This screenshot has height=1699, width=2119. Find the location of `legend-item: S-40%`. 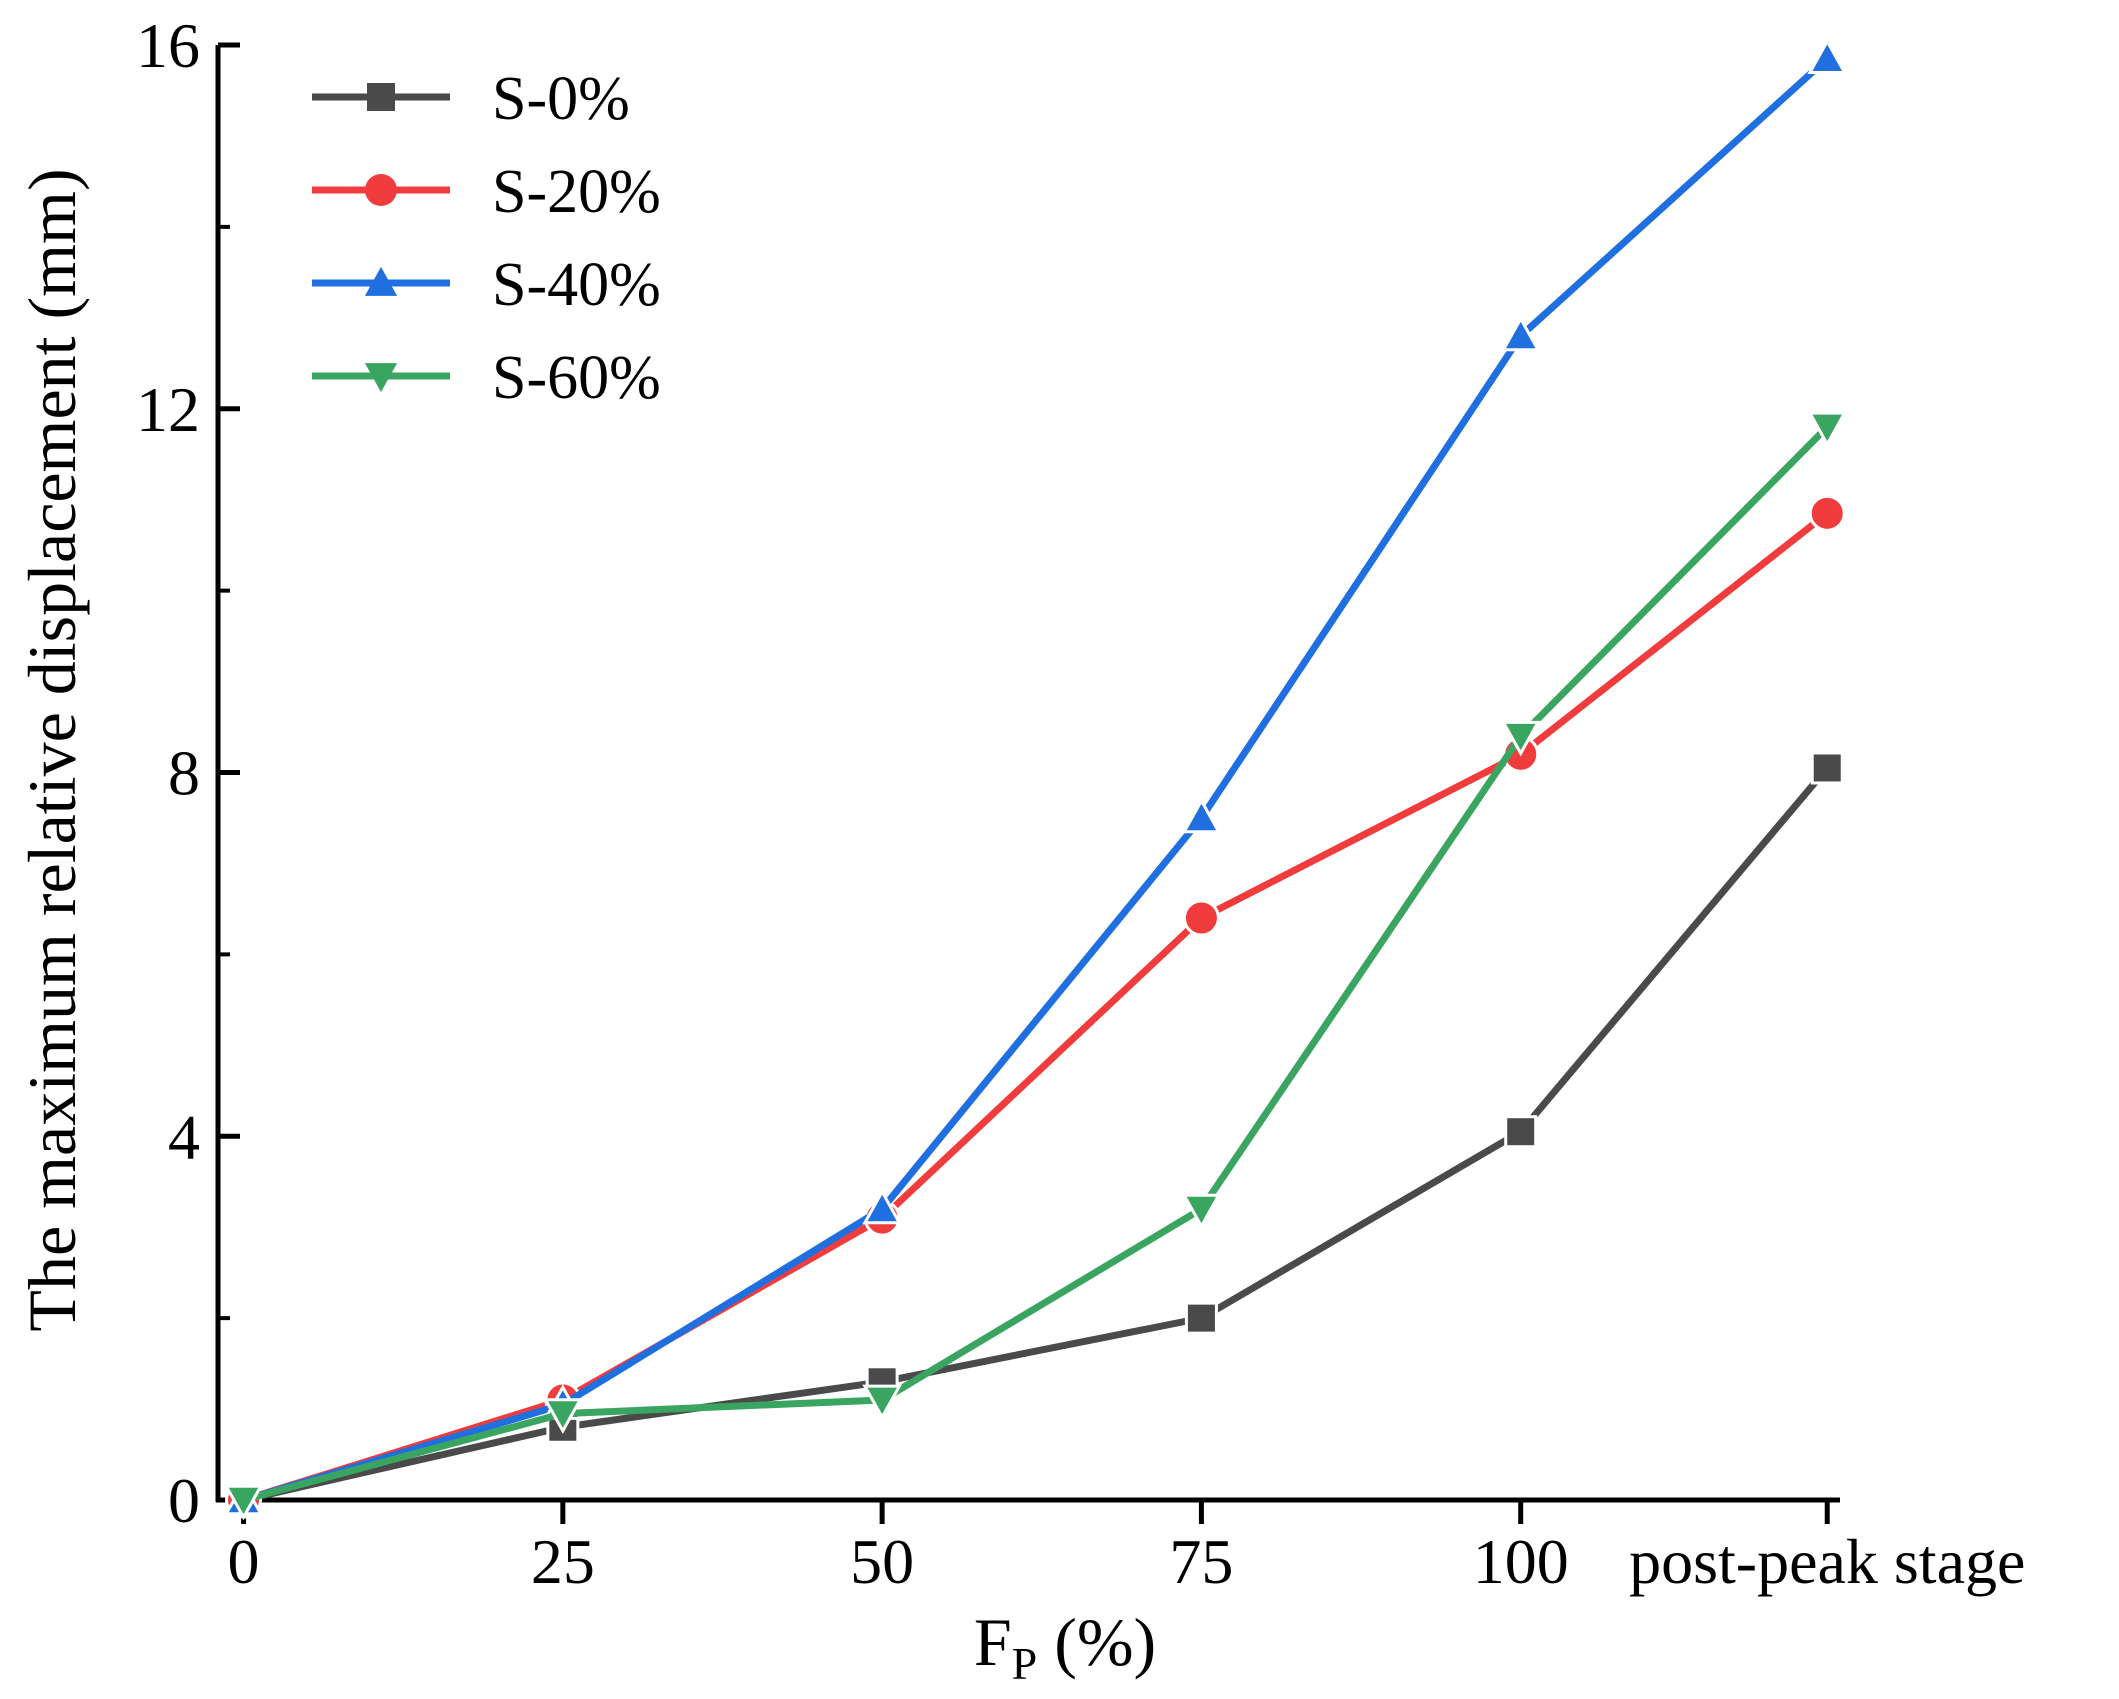

legend-item: S-40% is located at coordinates (486, 285).